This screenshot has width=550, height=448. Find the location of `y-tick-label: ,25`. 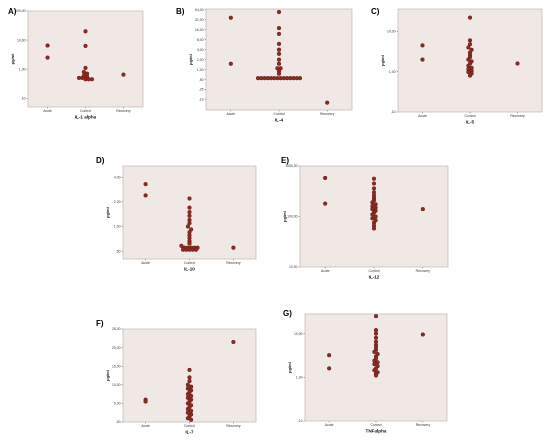

y-tick-label: ,25 is located at coordinates (201, 90).